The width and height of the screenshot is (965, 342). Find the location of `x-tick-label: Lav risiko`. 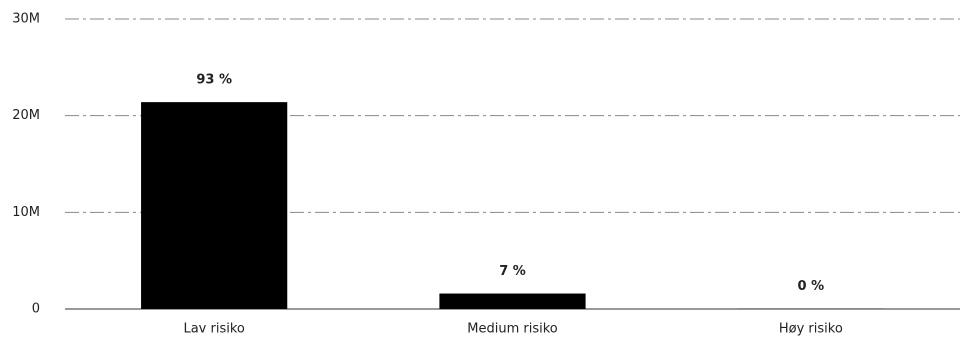

x-tick-label: Lav risiko is located at coordinates (213, 329).